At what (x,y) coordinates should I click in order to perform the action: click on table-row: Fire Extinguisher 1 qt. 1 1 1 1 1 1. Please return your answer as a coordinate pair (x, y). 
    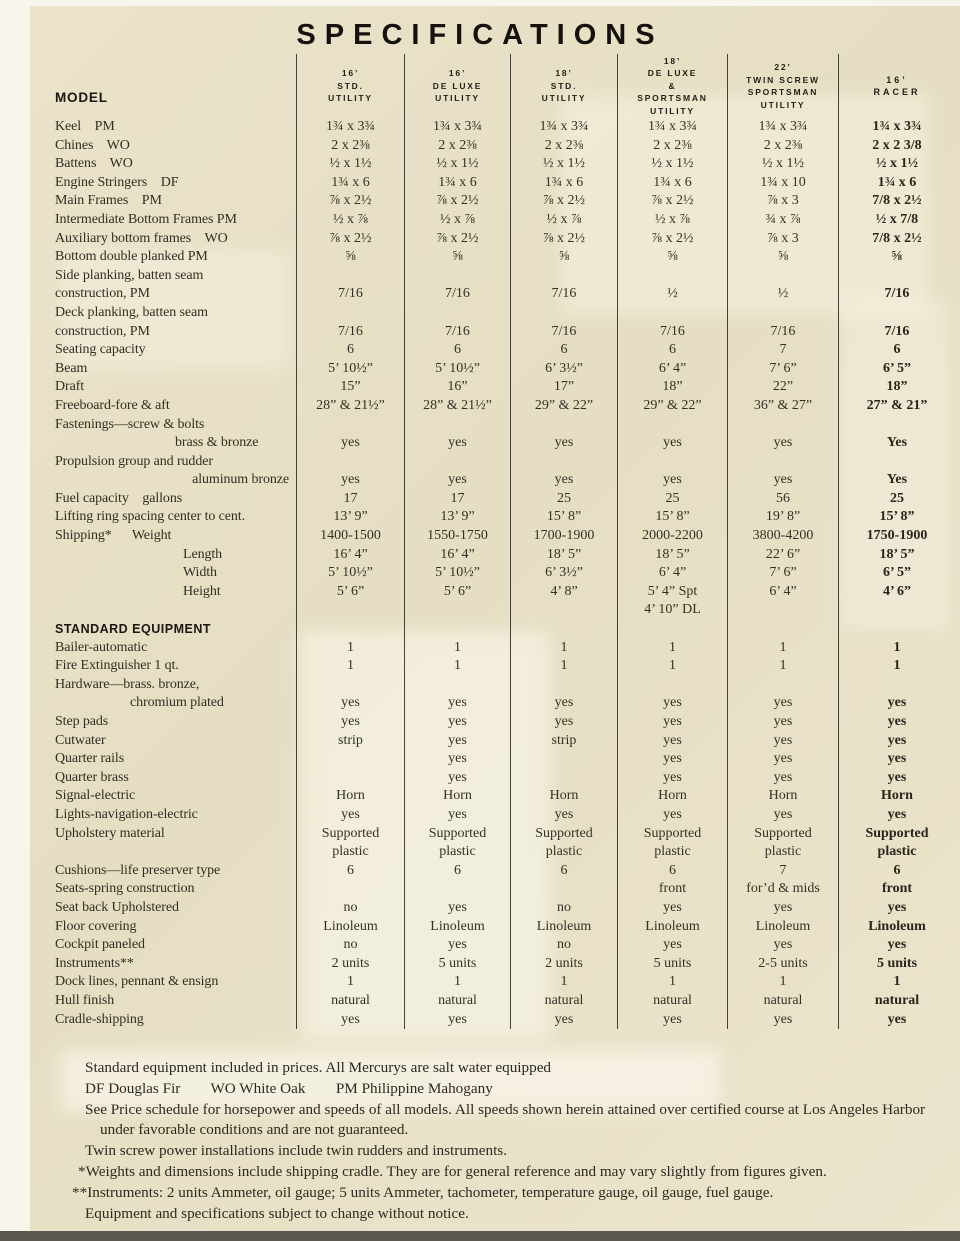
    Looking at the image, I should click on (502, 666).